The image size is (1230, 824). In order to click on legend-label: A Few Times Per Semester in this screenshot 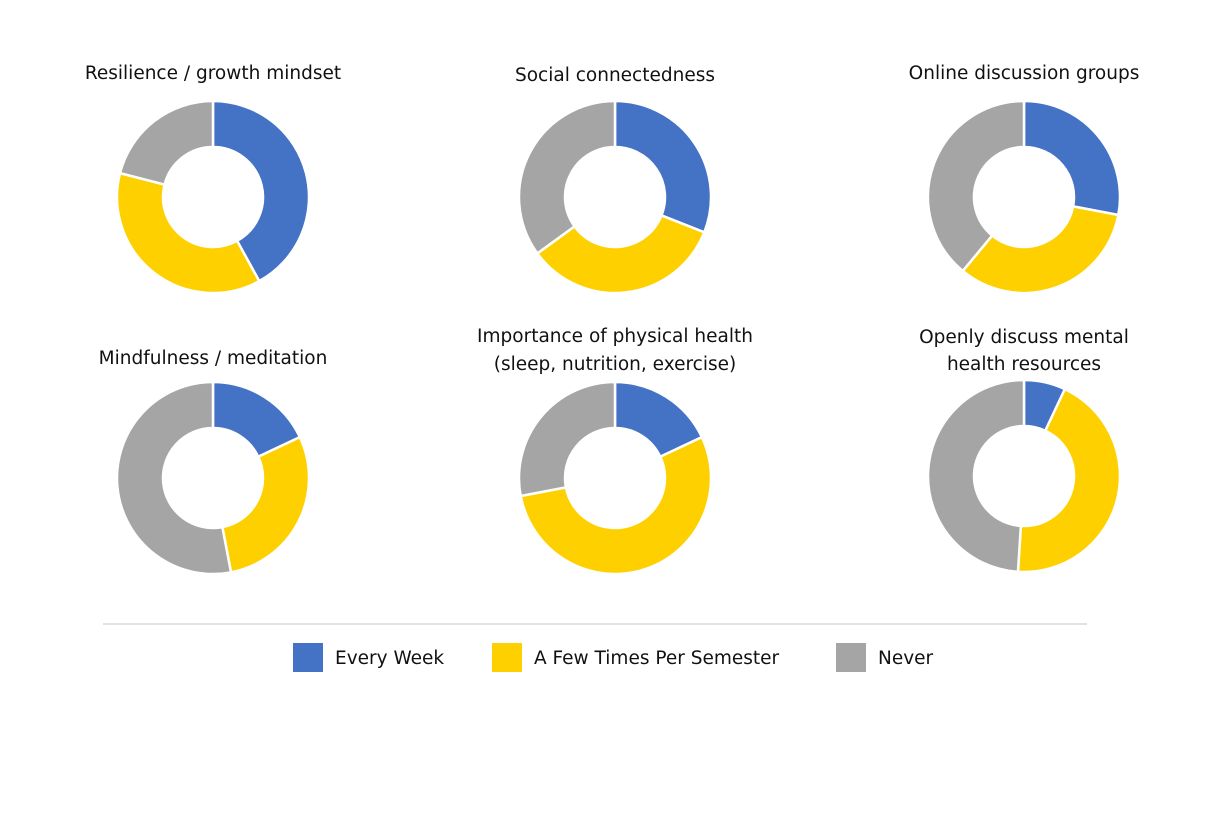, I will do `click(657, 658)`.